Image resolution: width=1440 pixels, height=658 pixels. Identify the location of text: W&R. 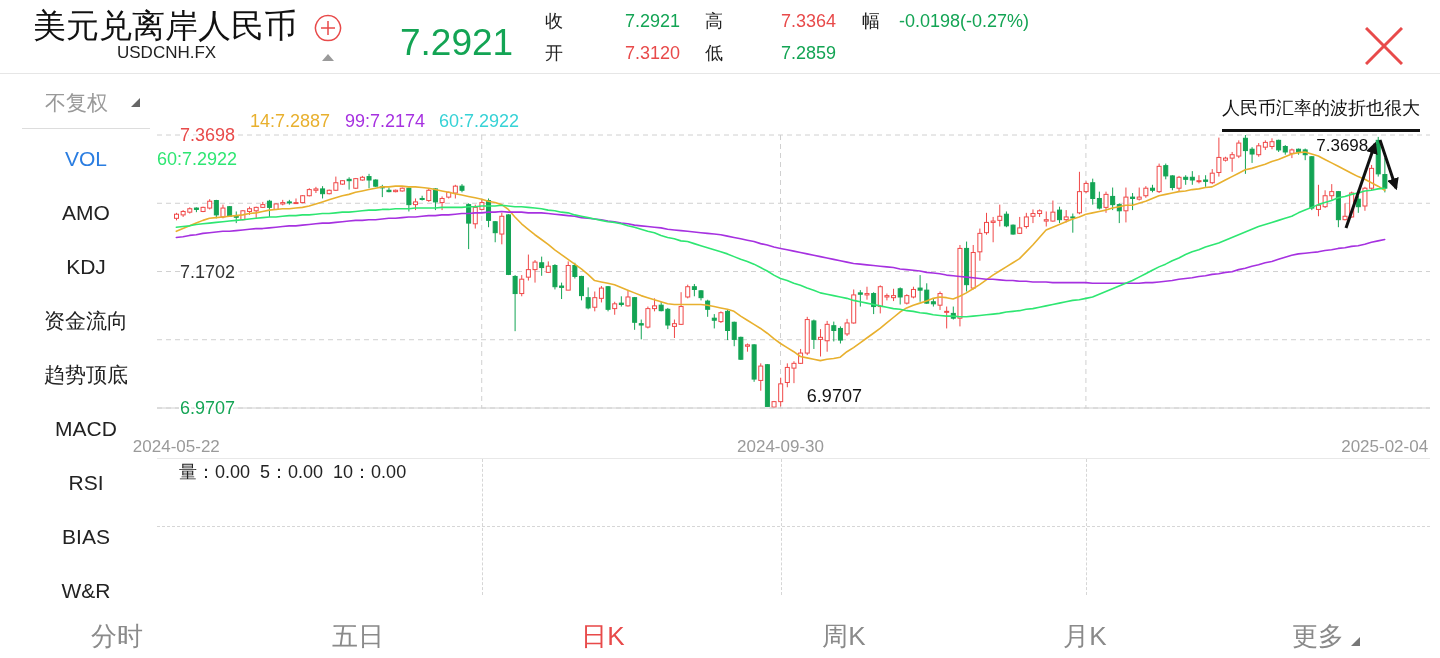
(86, 591).